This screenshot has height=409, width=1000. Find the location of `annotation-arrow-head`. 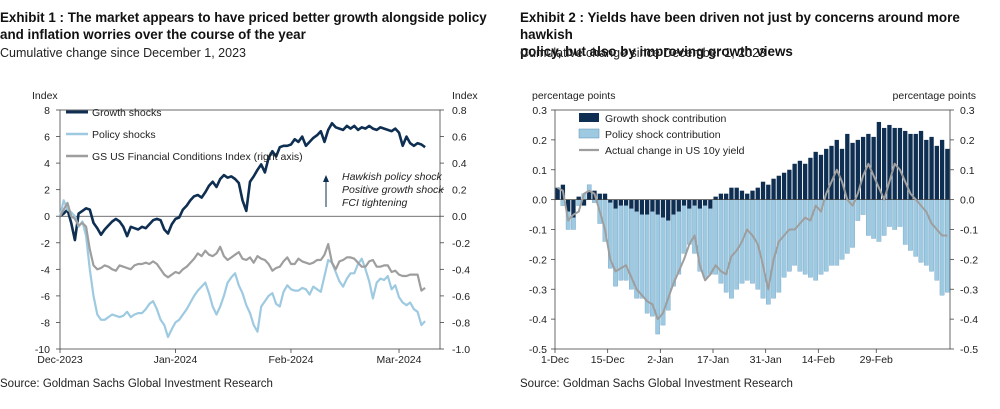

annotation-arrow-head is located at coordinates (326, 178).